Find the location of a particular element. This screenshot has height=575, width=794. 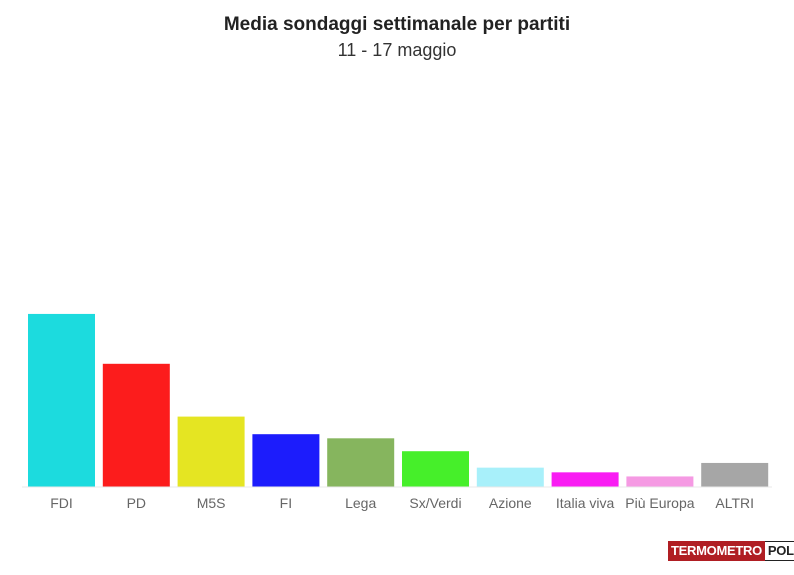

bar-pd is located at coordinates (136, 425).